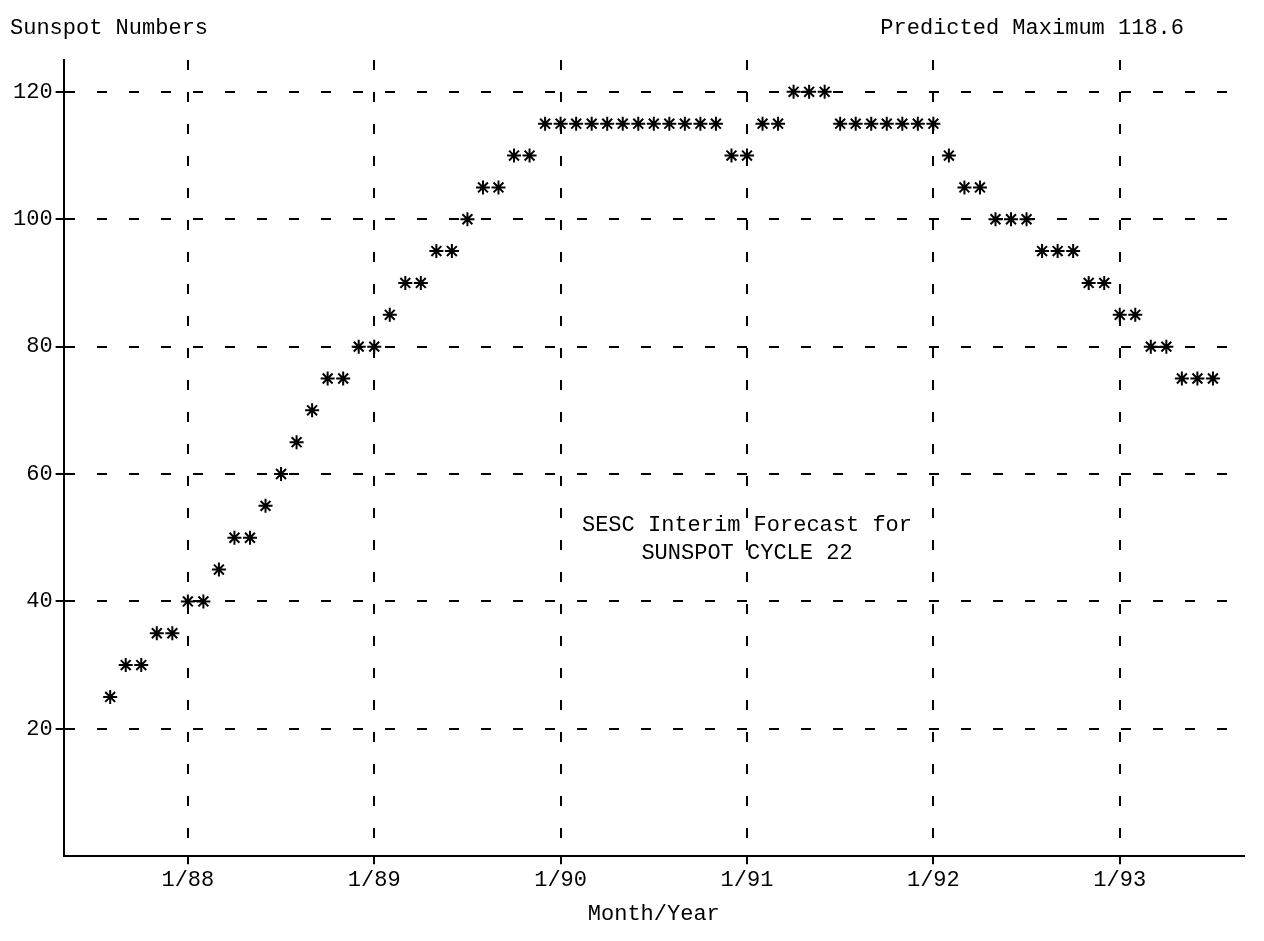 The width and height of the screenshot is (1264, 941). Describe the element at coordinates (33, 92) in the screenshot. I see `y-tick-label: 120` at that location.